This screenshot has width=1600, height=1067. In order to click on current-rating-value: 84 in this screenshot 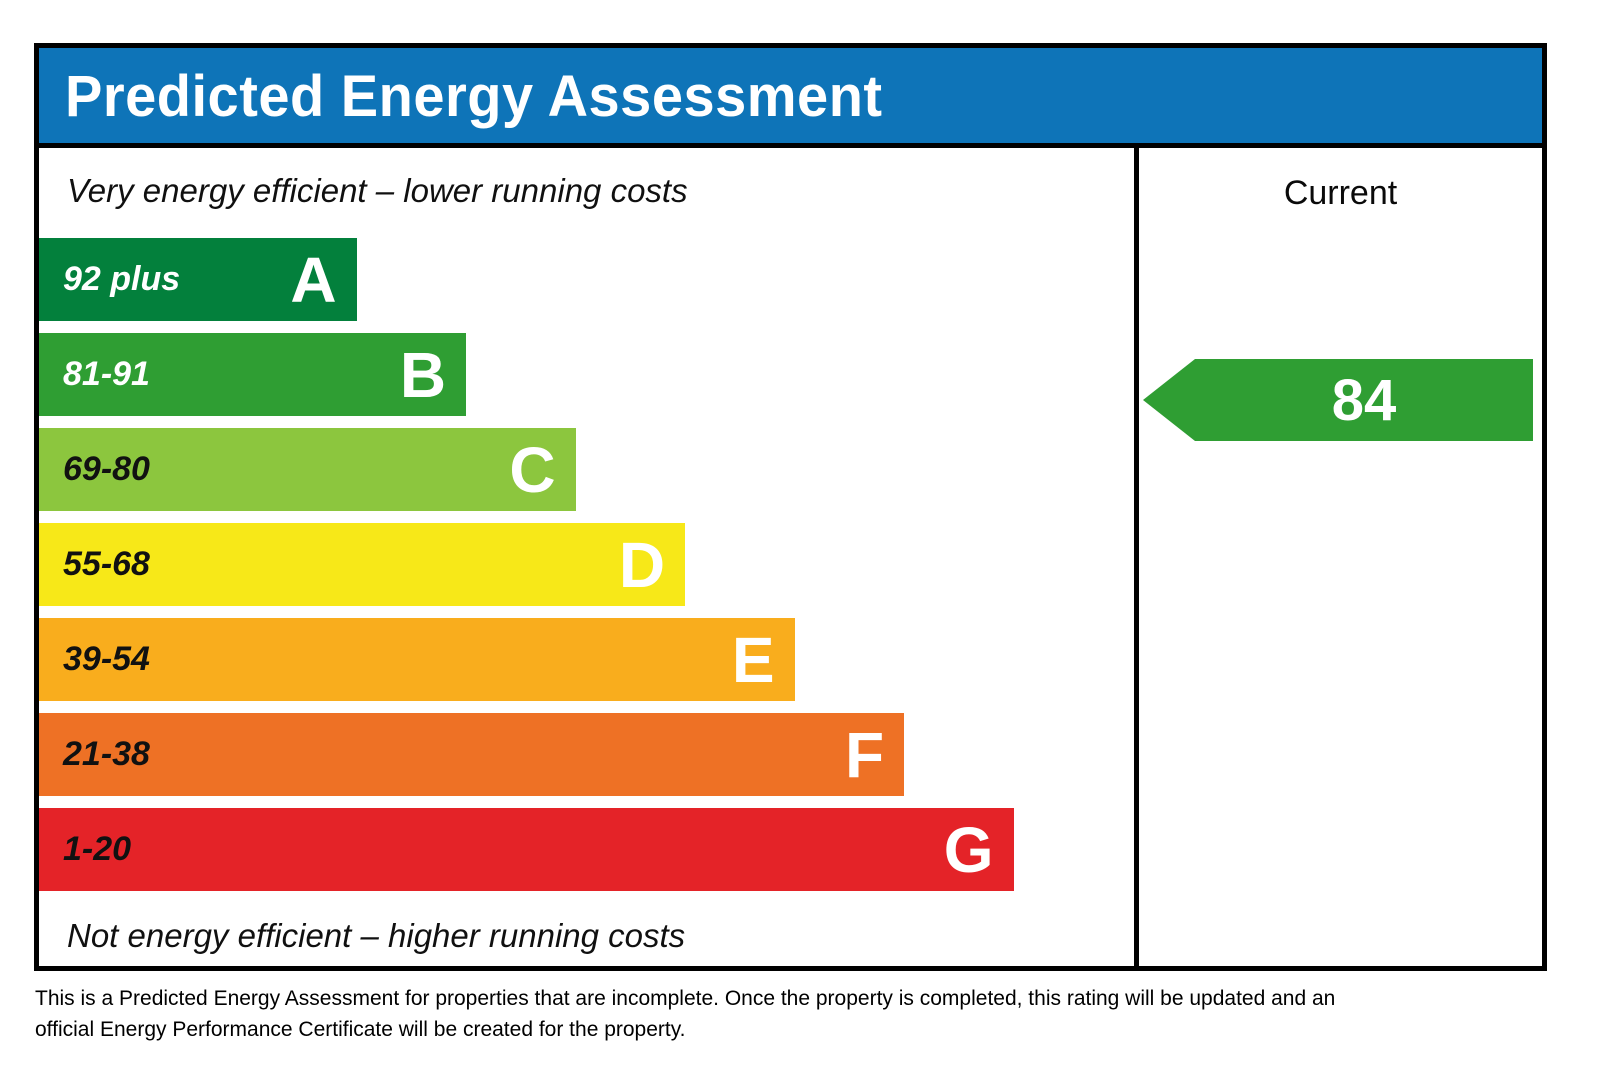, I will do `click(1364, 400)`.